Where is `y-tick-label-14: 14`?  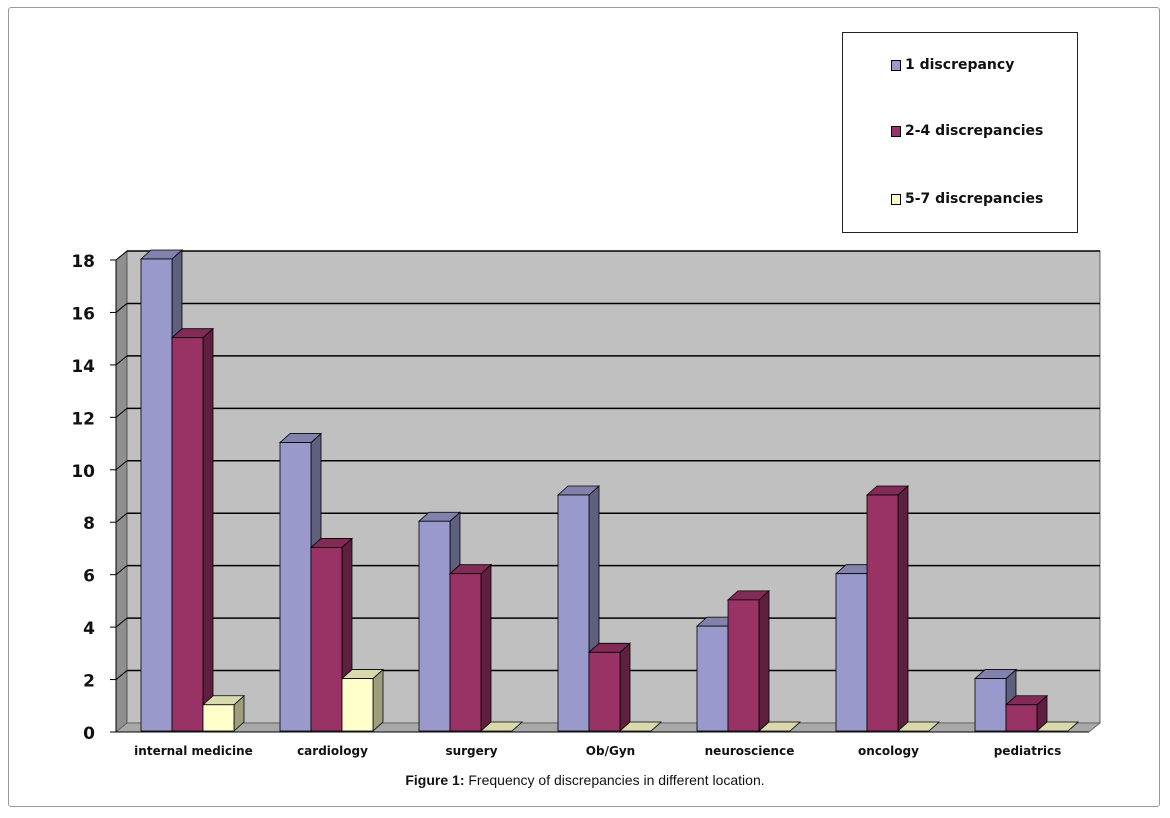
y-tick-label-14: 14 is located at coordinates (83, 367).